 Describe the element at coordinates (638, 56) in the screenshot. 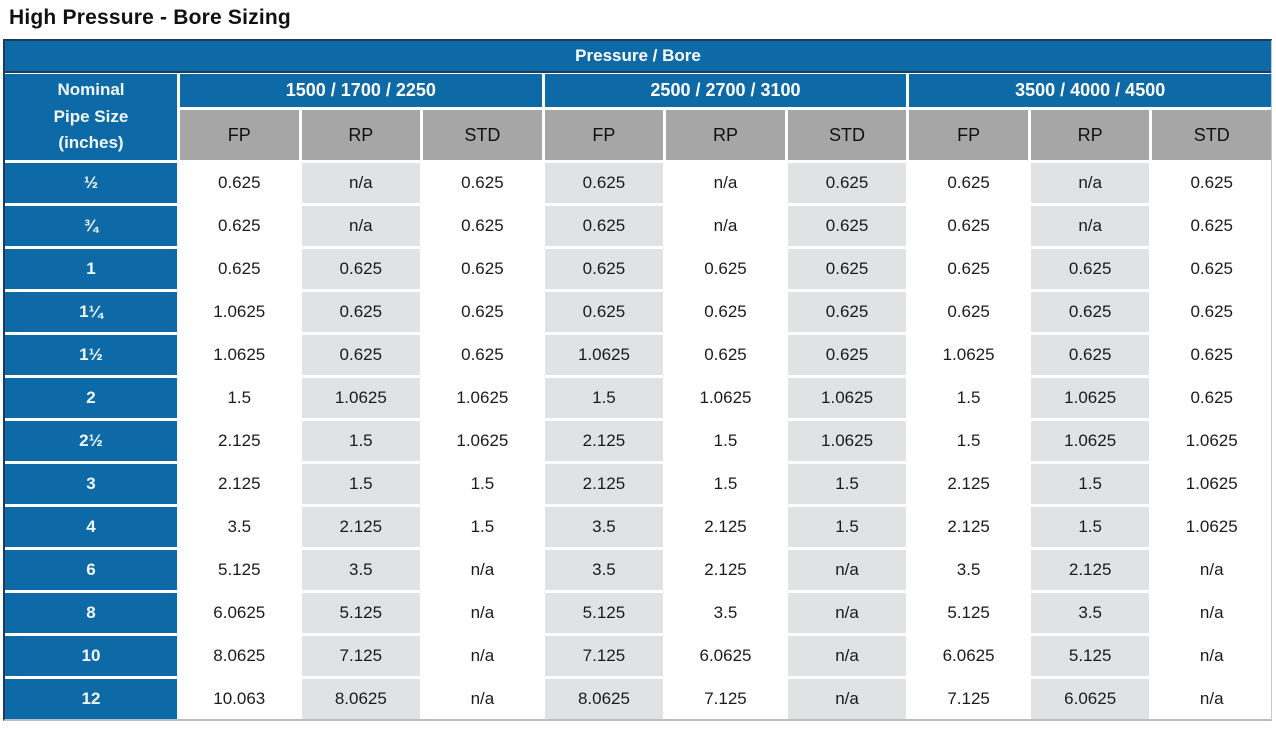

I see `table-header-pressure-bore: Pressure / Bore` at that location.